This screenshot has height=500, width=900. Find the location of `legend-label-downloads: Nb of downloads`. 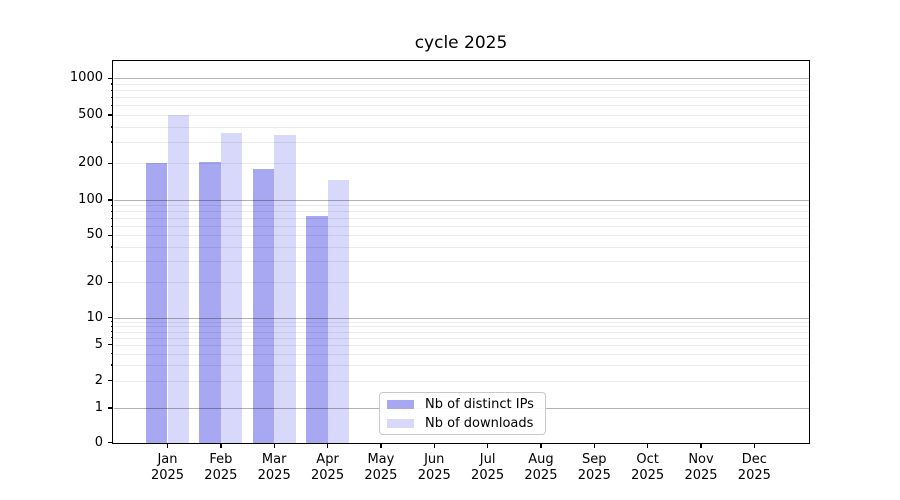

legend-label-downloads: Nb of downloads is located at coordinates (479, 423).